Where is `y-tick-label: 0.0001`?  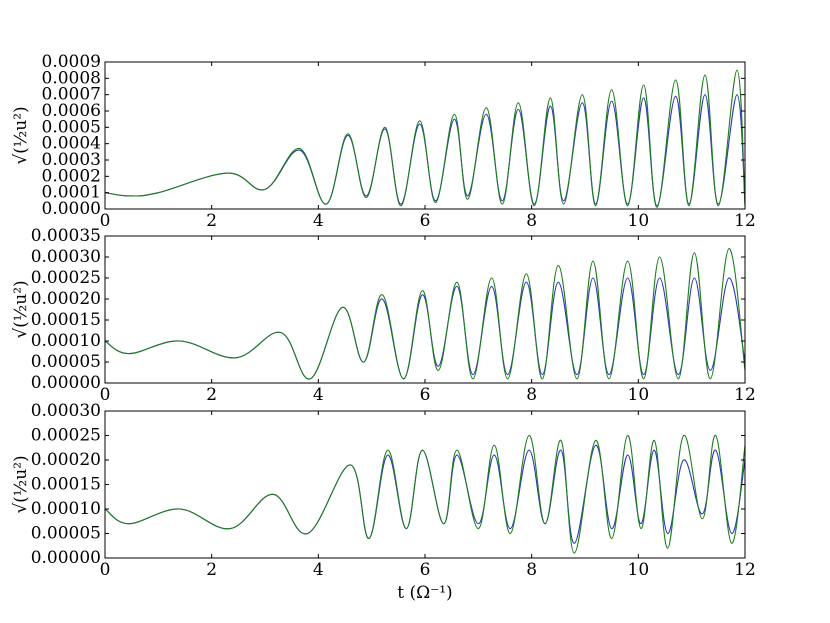
y-tick-label: 0.0001 is located at coordinates (71, 193).